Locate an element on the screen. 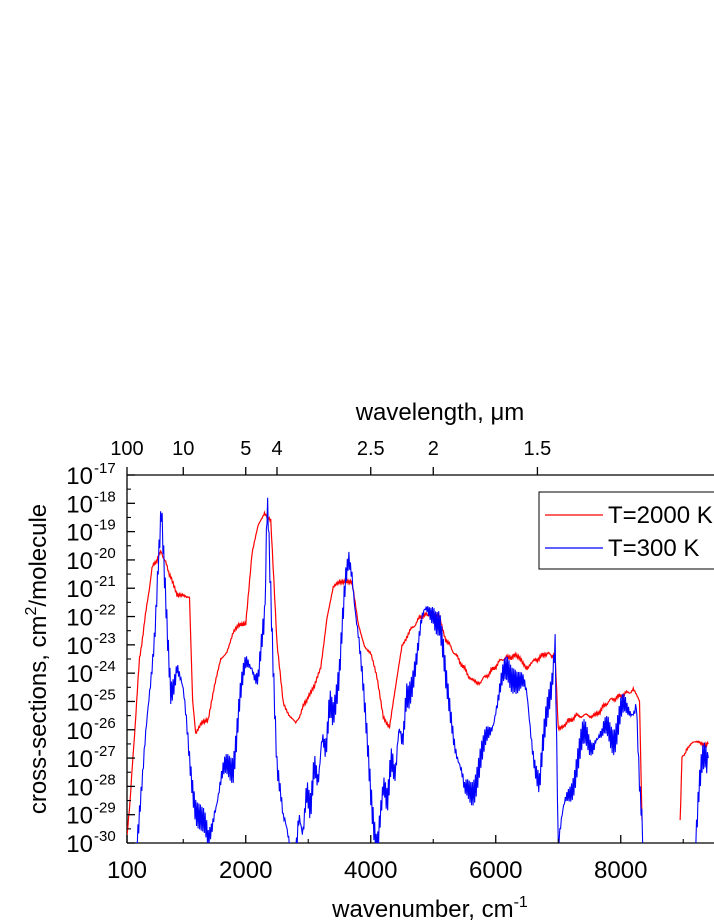 The image size is (714, 924). y-tick-exponent: -26 is located at coordinates (105, 723).